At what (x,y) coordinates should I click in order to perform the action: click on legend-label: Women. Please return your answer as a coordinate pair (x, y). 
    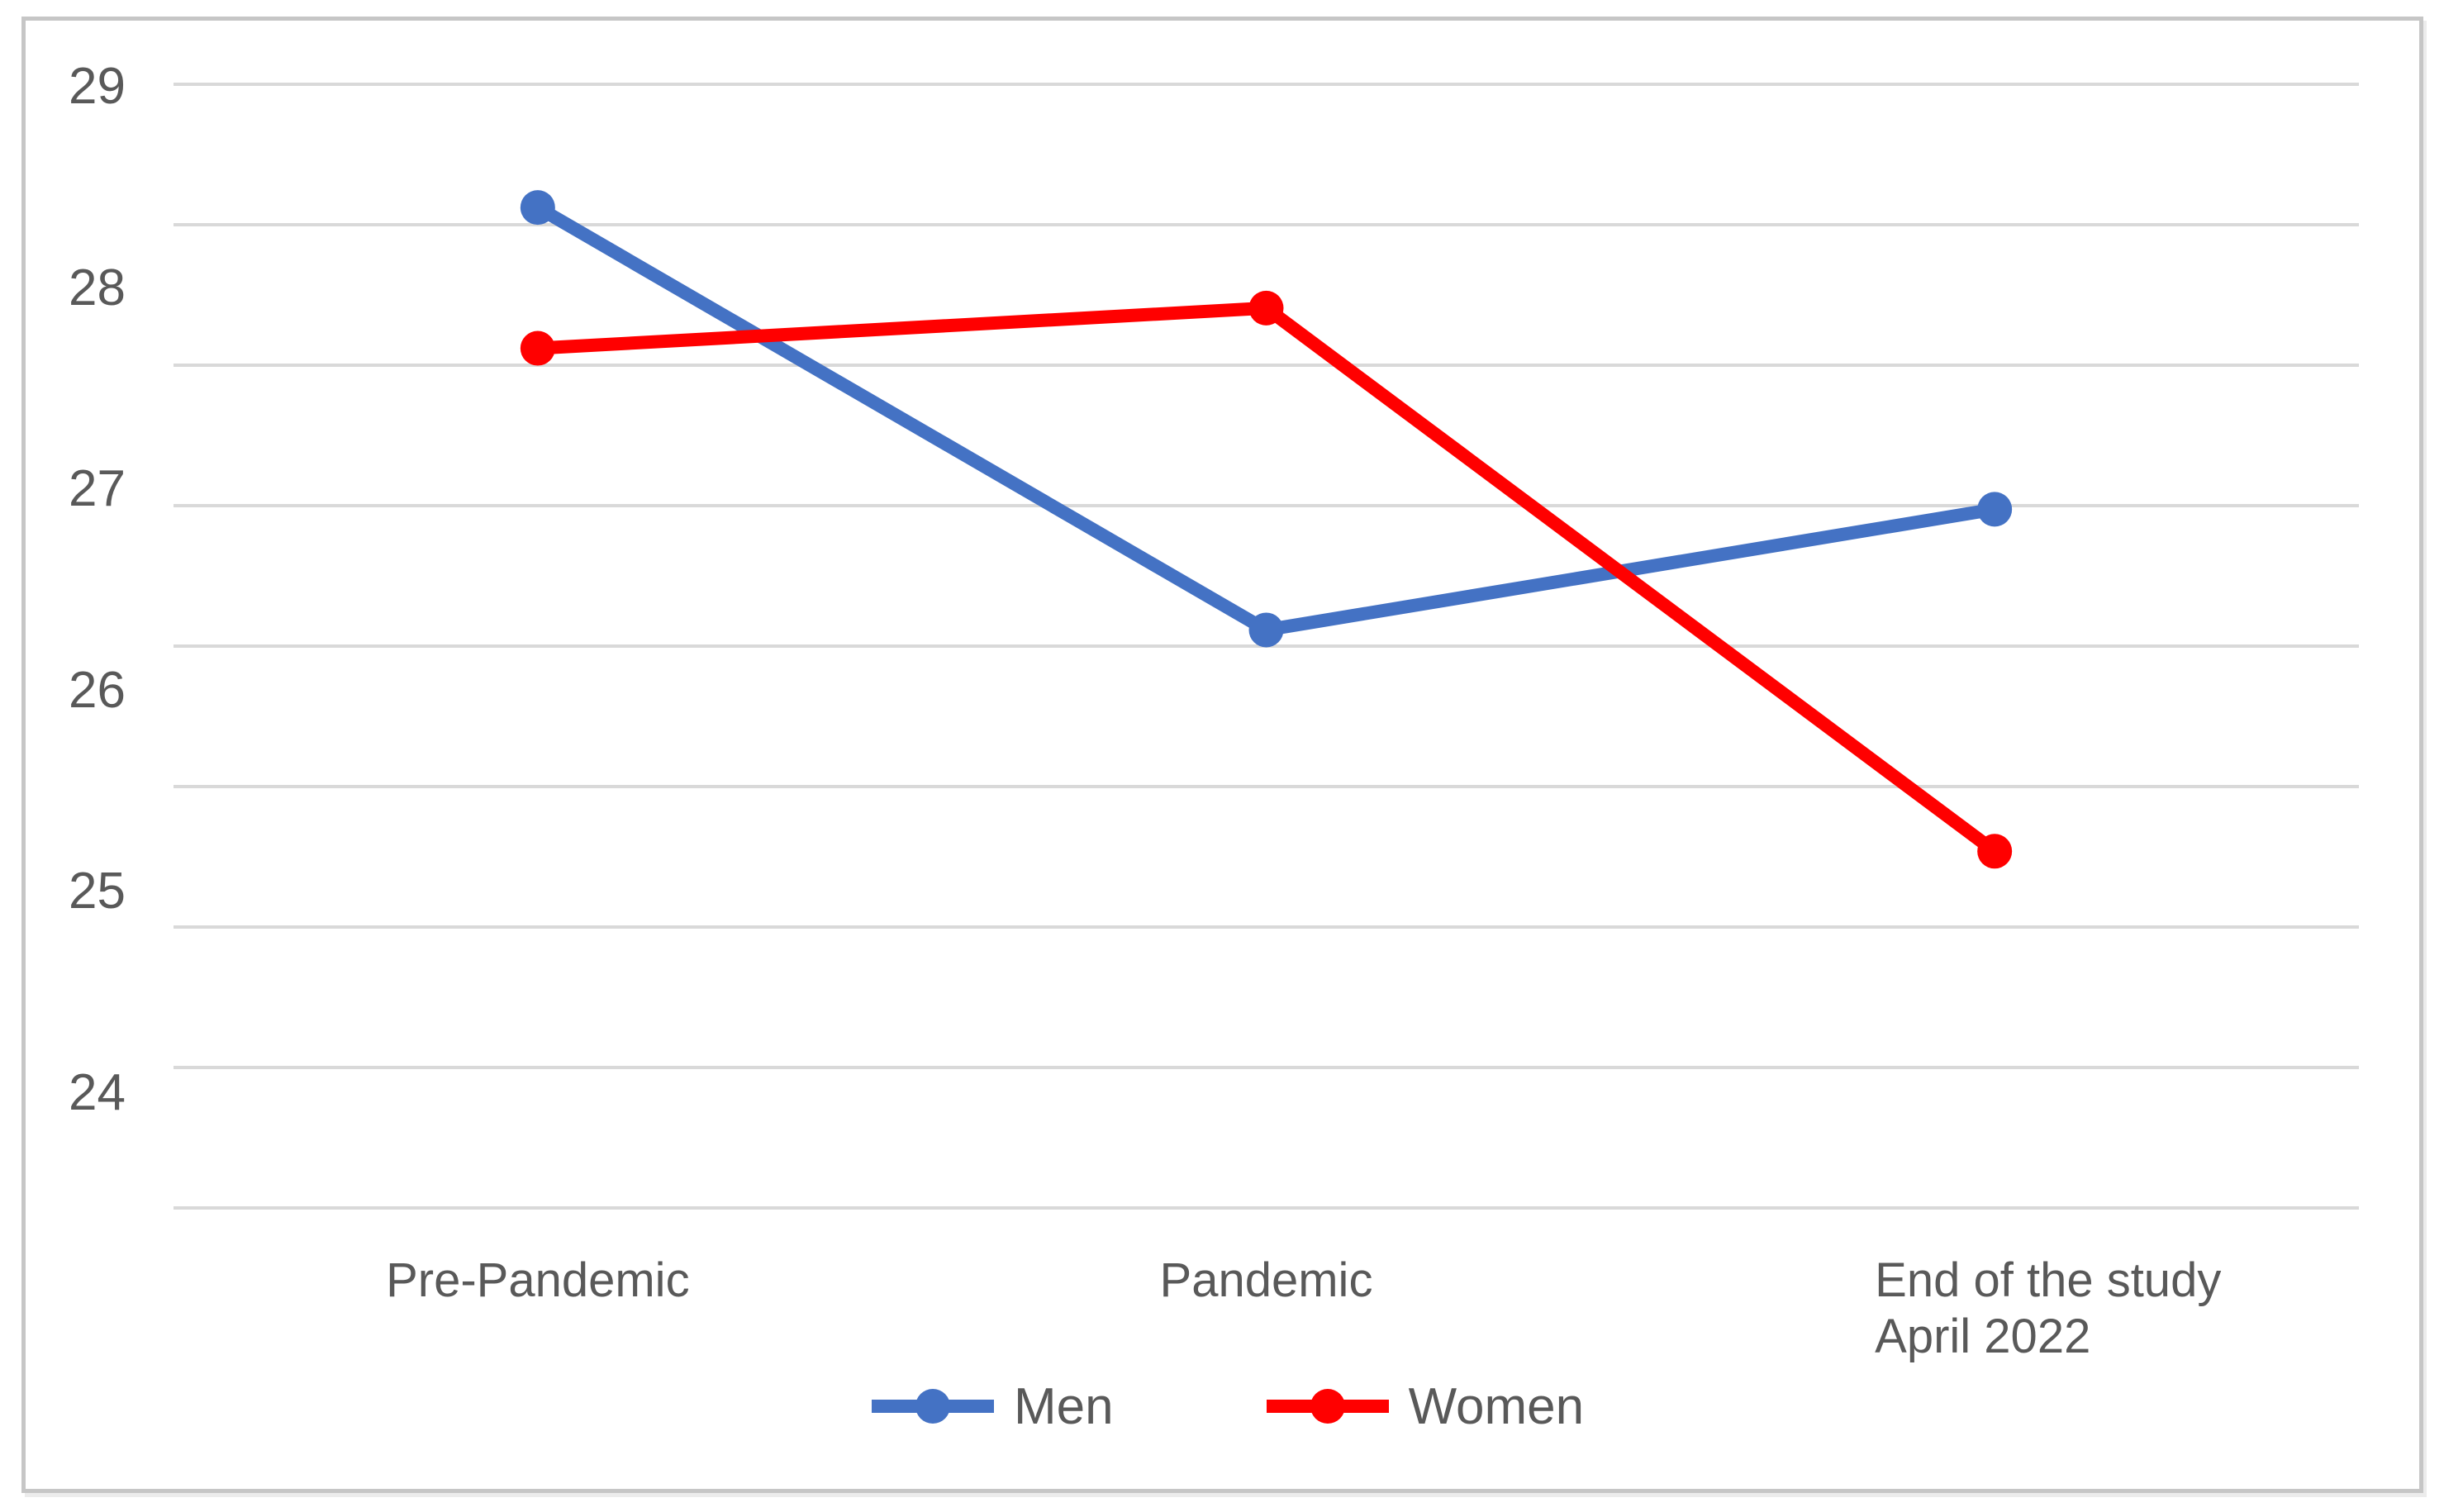
    Looking at the image, I should click on (1496, 1406).